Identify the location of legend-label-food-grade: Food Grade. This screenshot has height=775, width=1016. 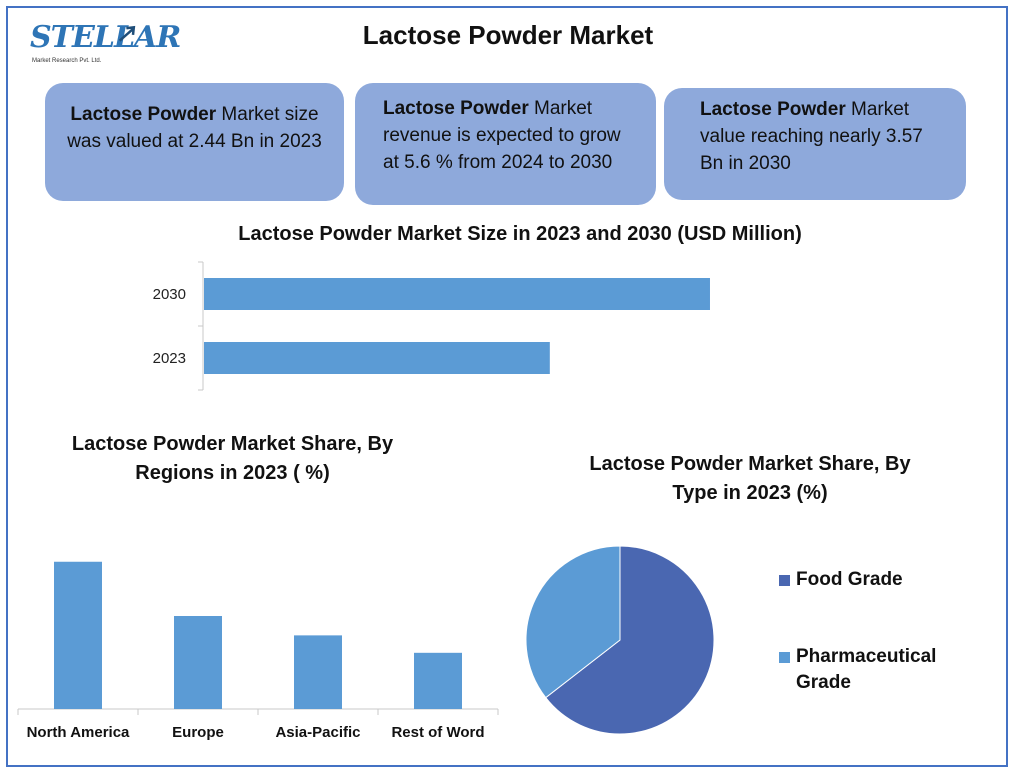
(849, 579).